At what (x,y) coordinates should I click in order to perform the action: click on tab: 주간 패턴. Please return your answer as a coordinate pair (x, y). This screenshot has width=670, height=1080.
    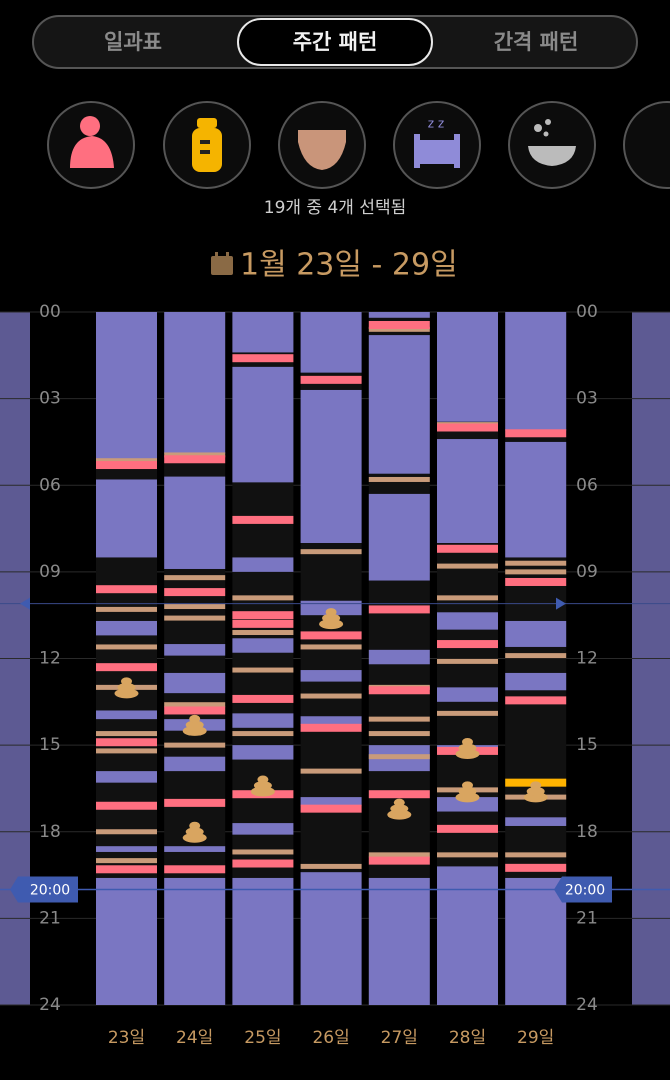
    Looking at the image, I should click on (335, 42).